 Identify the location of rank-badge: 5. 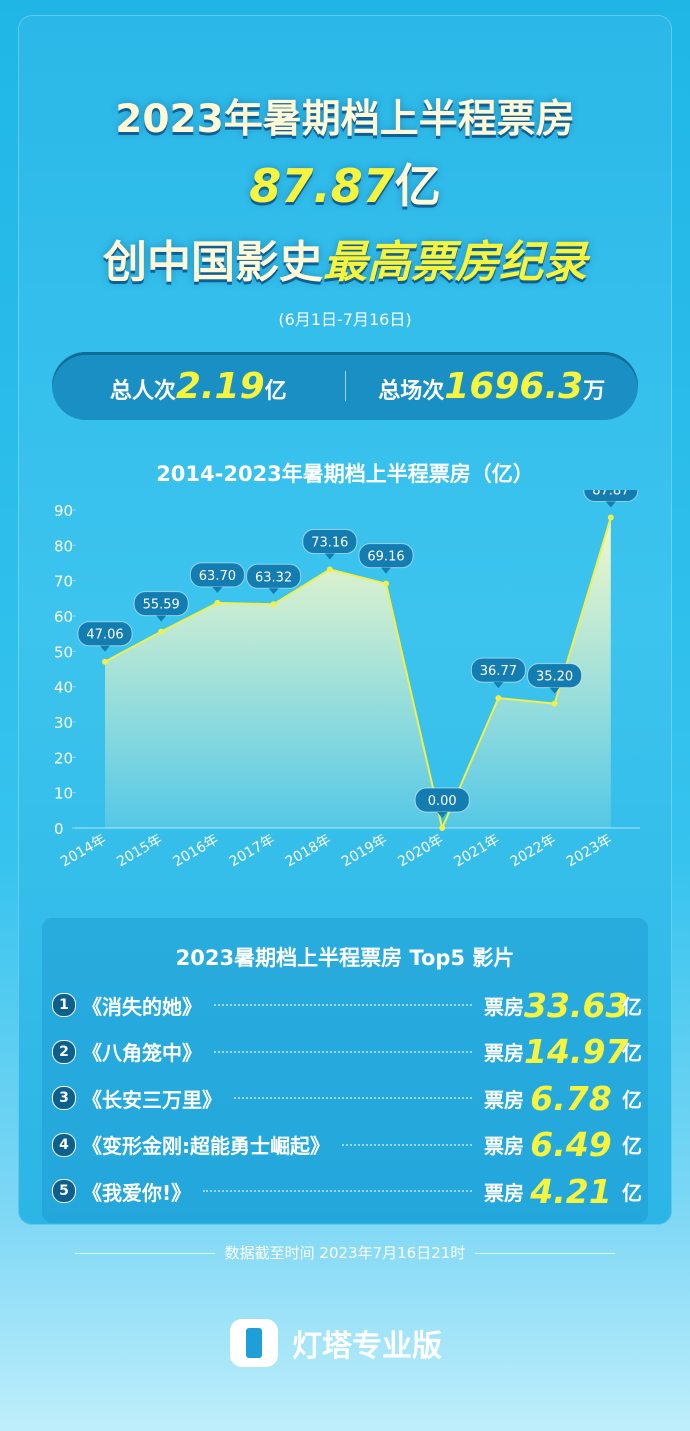
(64, 1191).